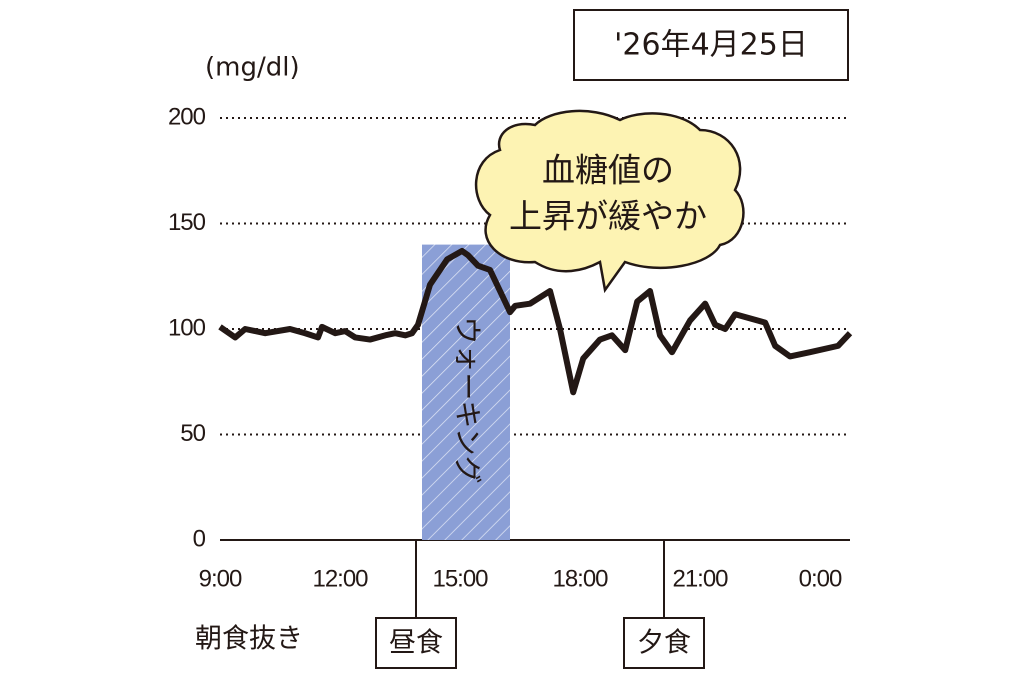 The image size is (1024, 683). I want to click on x-tick-label: 9:00, so click(220, 578).